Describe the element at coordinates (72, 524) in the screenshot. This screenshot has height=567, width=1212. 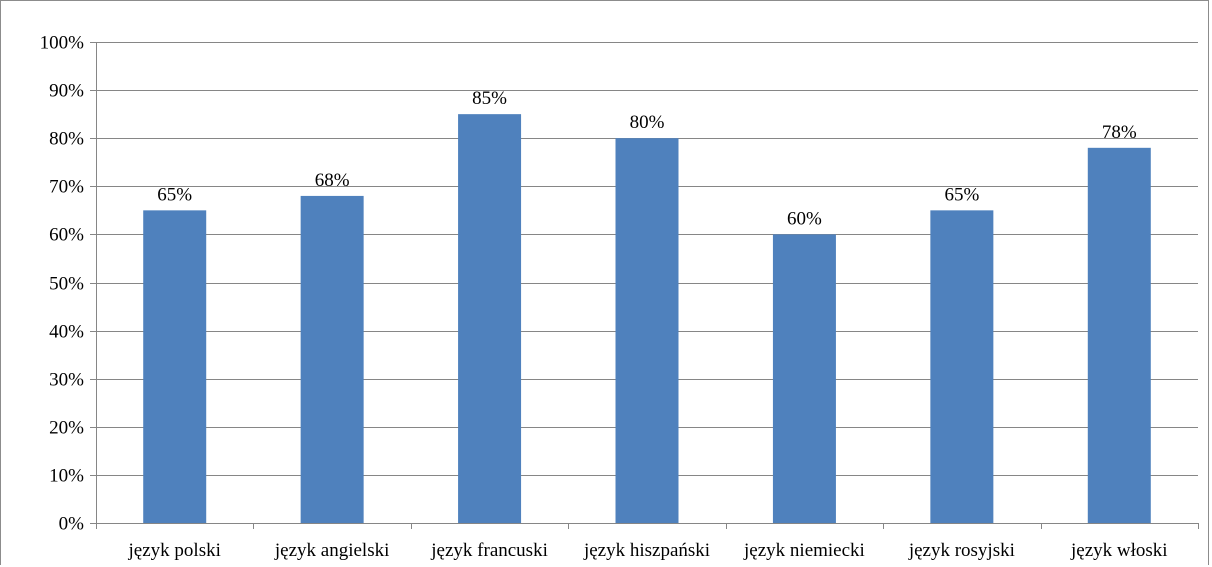
I see `y-tick-label: 0%` at that location.